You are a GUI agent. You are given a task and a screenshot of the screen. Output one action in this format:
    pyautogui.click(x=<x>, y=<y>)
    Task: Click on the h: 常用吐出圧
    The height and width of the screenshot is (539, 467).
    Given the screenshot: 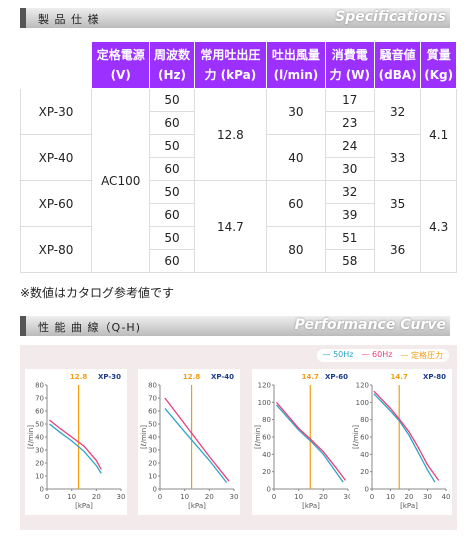 What is the action you would take?
    pyautogui.click(x=230, y=55)
    